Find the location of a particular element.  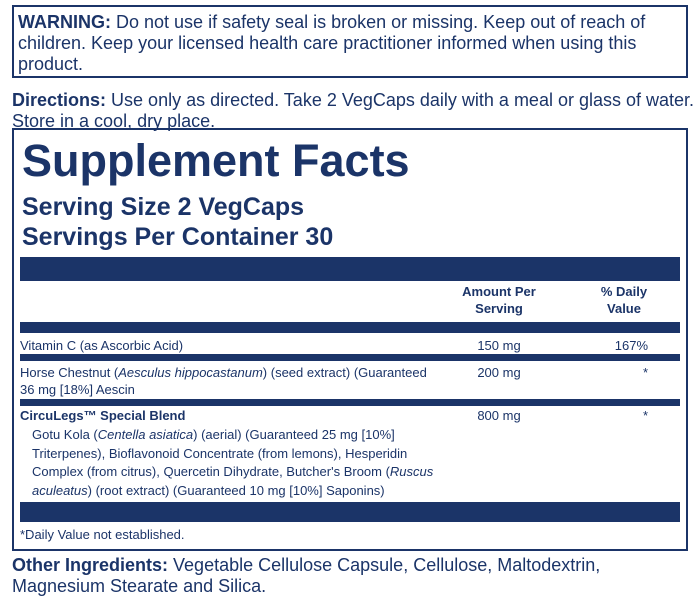

name-line: Vitamin C (as Ascorbic Acid) is located at coordinates (101, 345).